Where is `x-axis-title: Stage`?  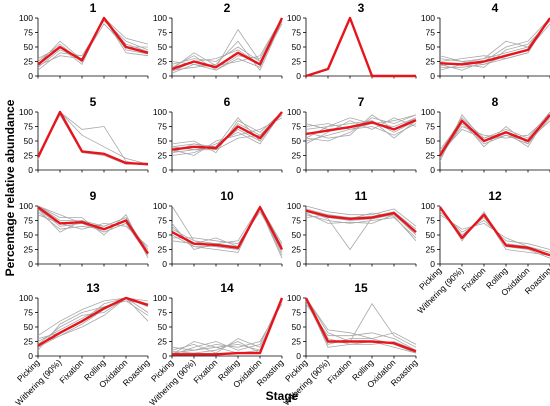 x-axis-title: Stage is located at coordinates (282, 396).